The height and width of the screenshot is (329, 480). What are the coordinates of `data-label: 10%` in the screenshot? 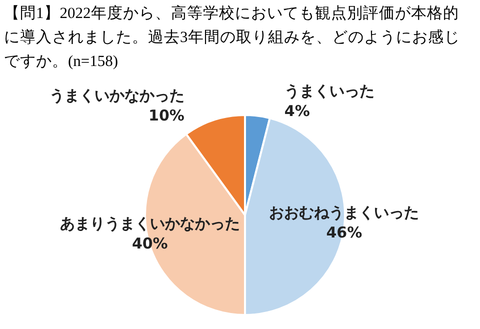 It's located at (166, 115).